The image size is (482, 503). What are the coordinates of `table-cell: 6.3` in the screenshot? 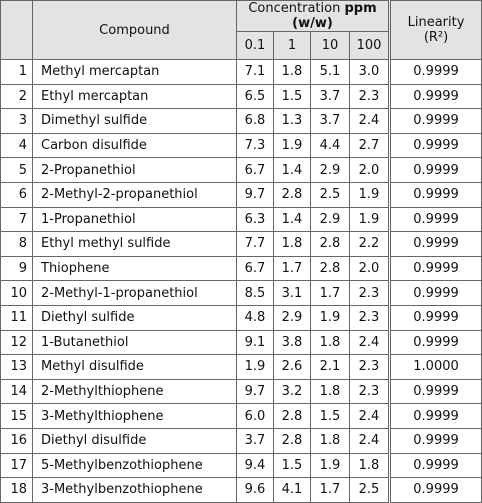 It's located at (255, 219).